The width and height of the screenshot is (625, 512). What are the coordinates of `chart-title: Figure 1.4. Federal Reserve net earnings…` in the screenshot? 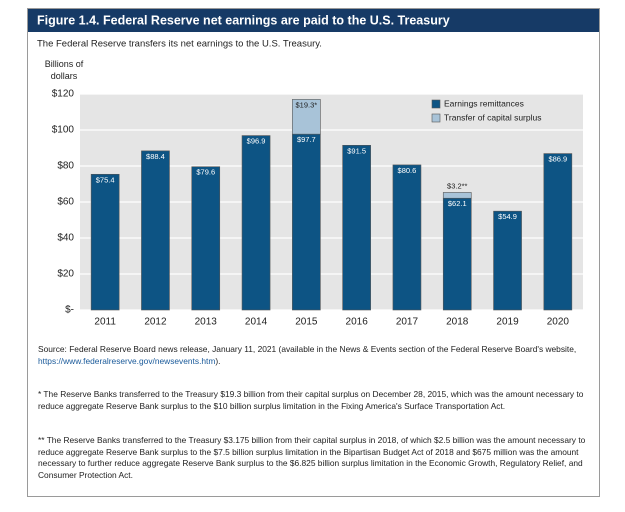 It's located at (243, 20).